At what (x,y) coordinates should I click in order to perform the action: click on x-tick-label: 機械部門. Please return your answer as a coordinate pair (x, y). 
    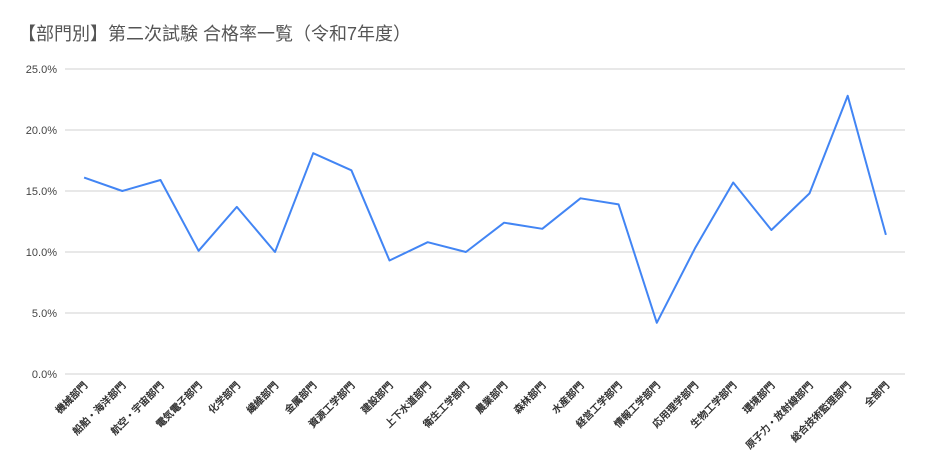
    Looking at the image, I should click on (71, 397).